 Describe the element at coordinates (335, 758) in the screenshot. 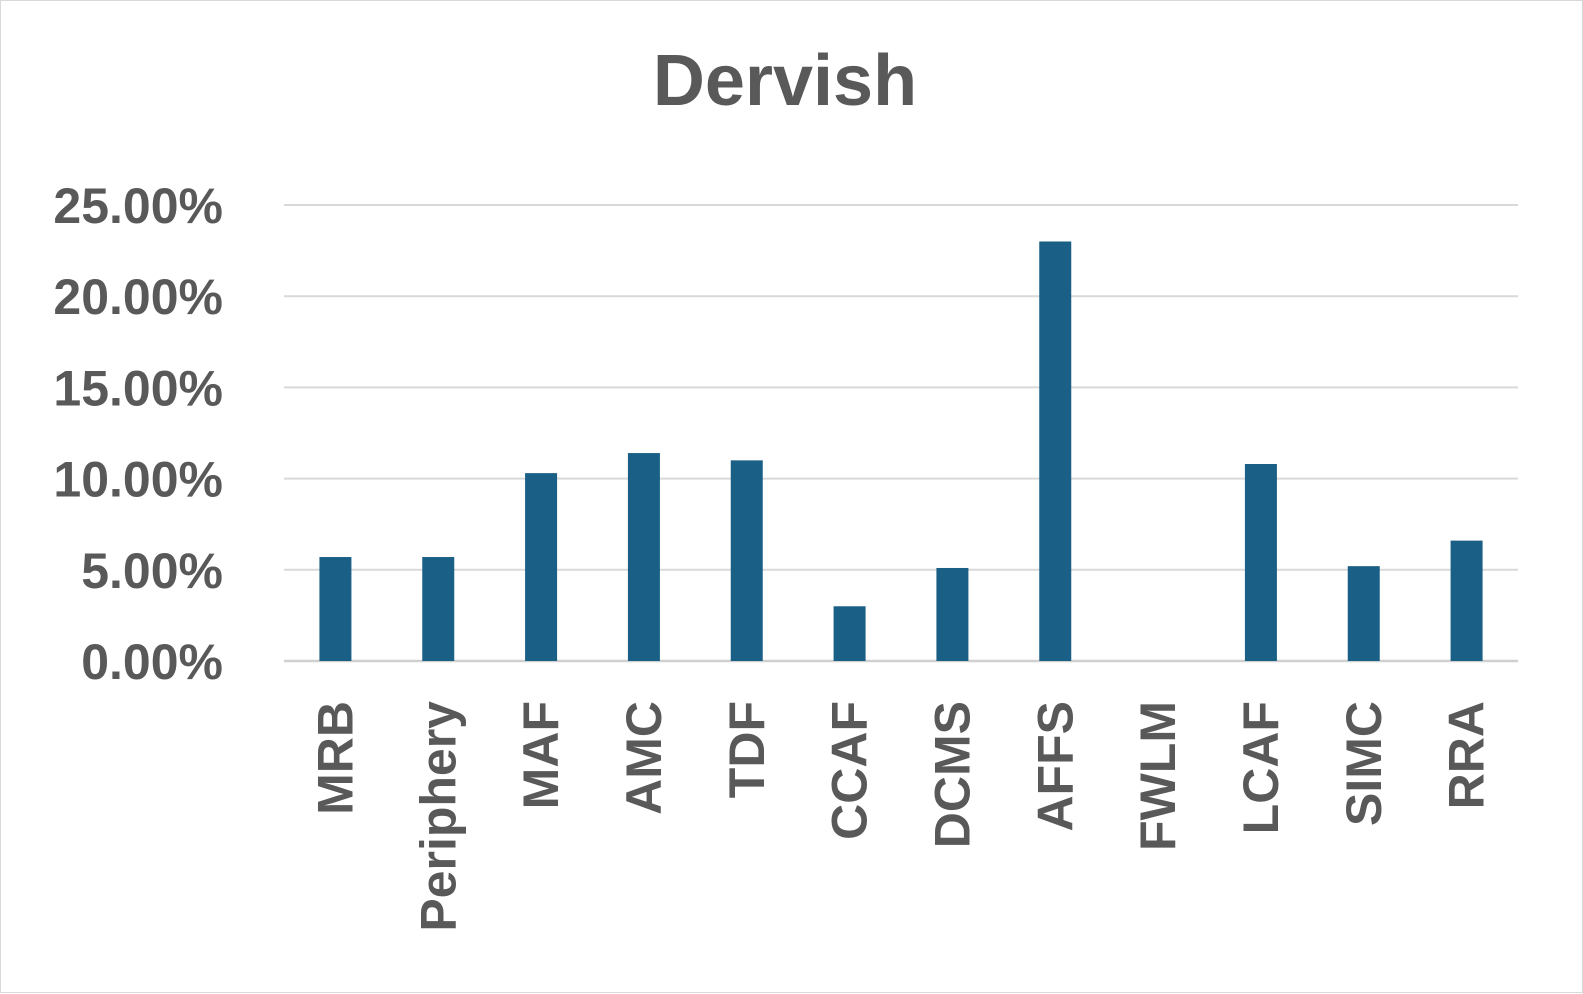

I see `x-tick-label: MRB` at that location.